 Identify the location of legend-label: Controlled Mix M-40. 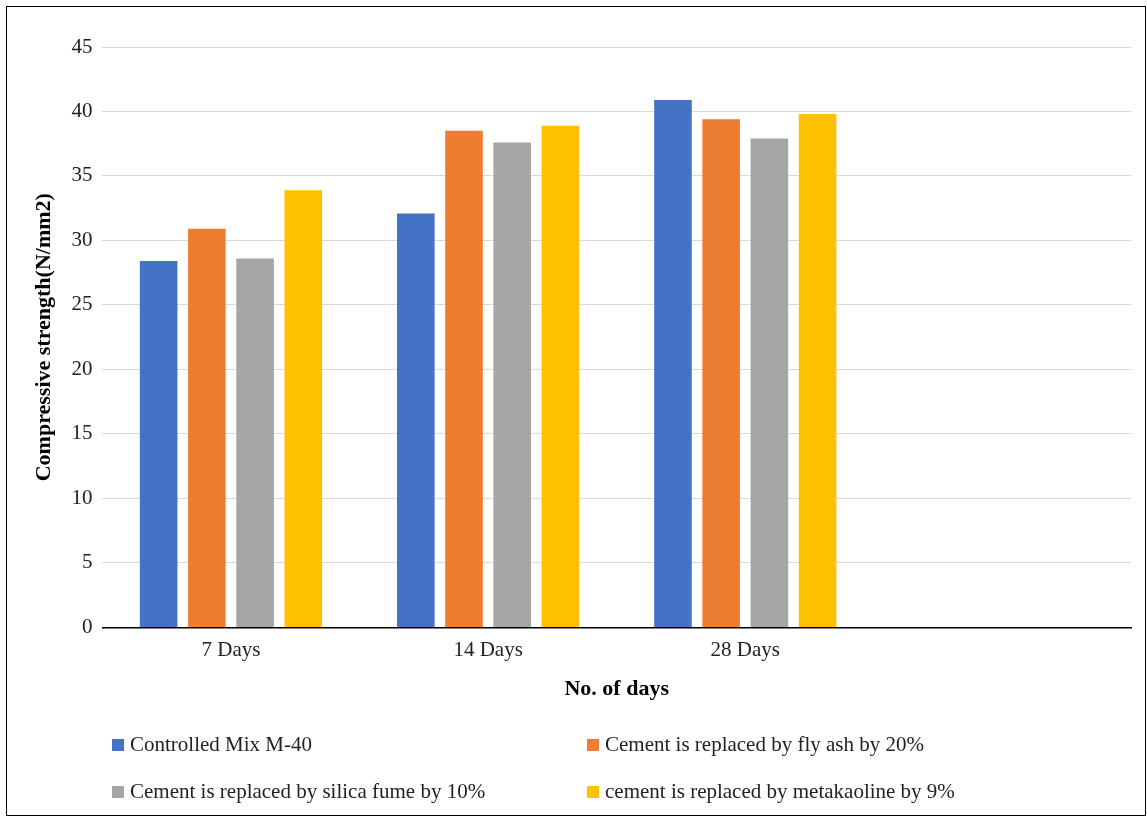
(221, 744).